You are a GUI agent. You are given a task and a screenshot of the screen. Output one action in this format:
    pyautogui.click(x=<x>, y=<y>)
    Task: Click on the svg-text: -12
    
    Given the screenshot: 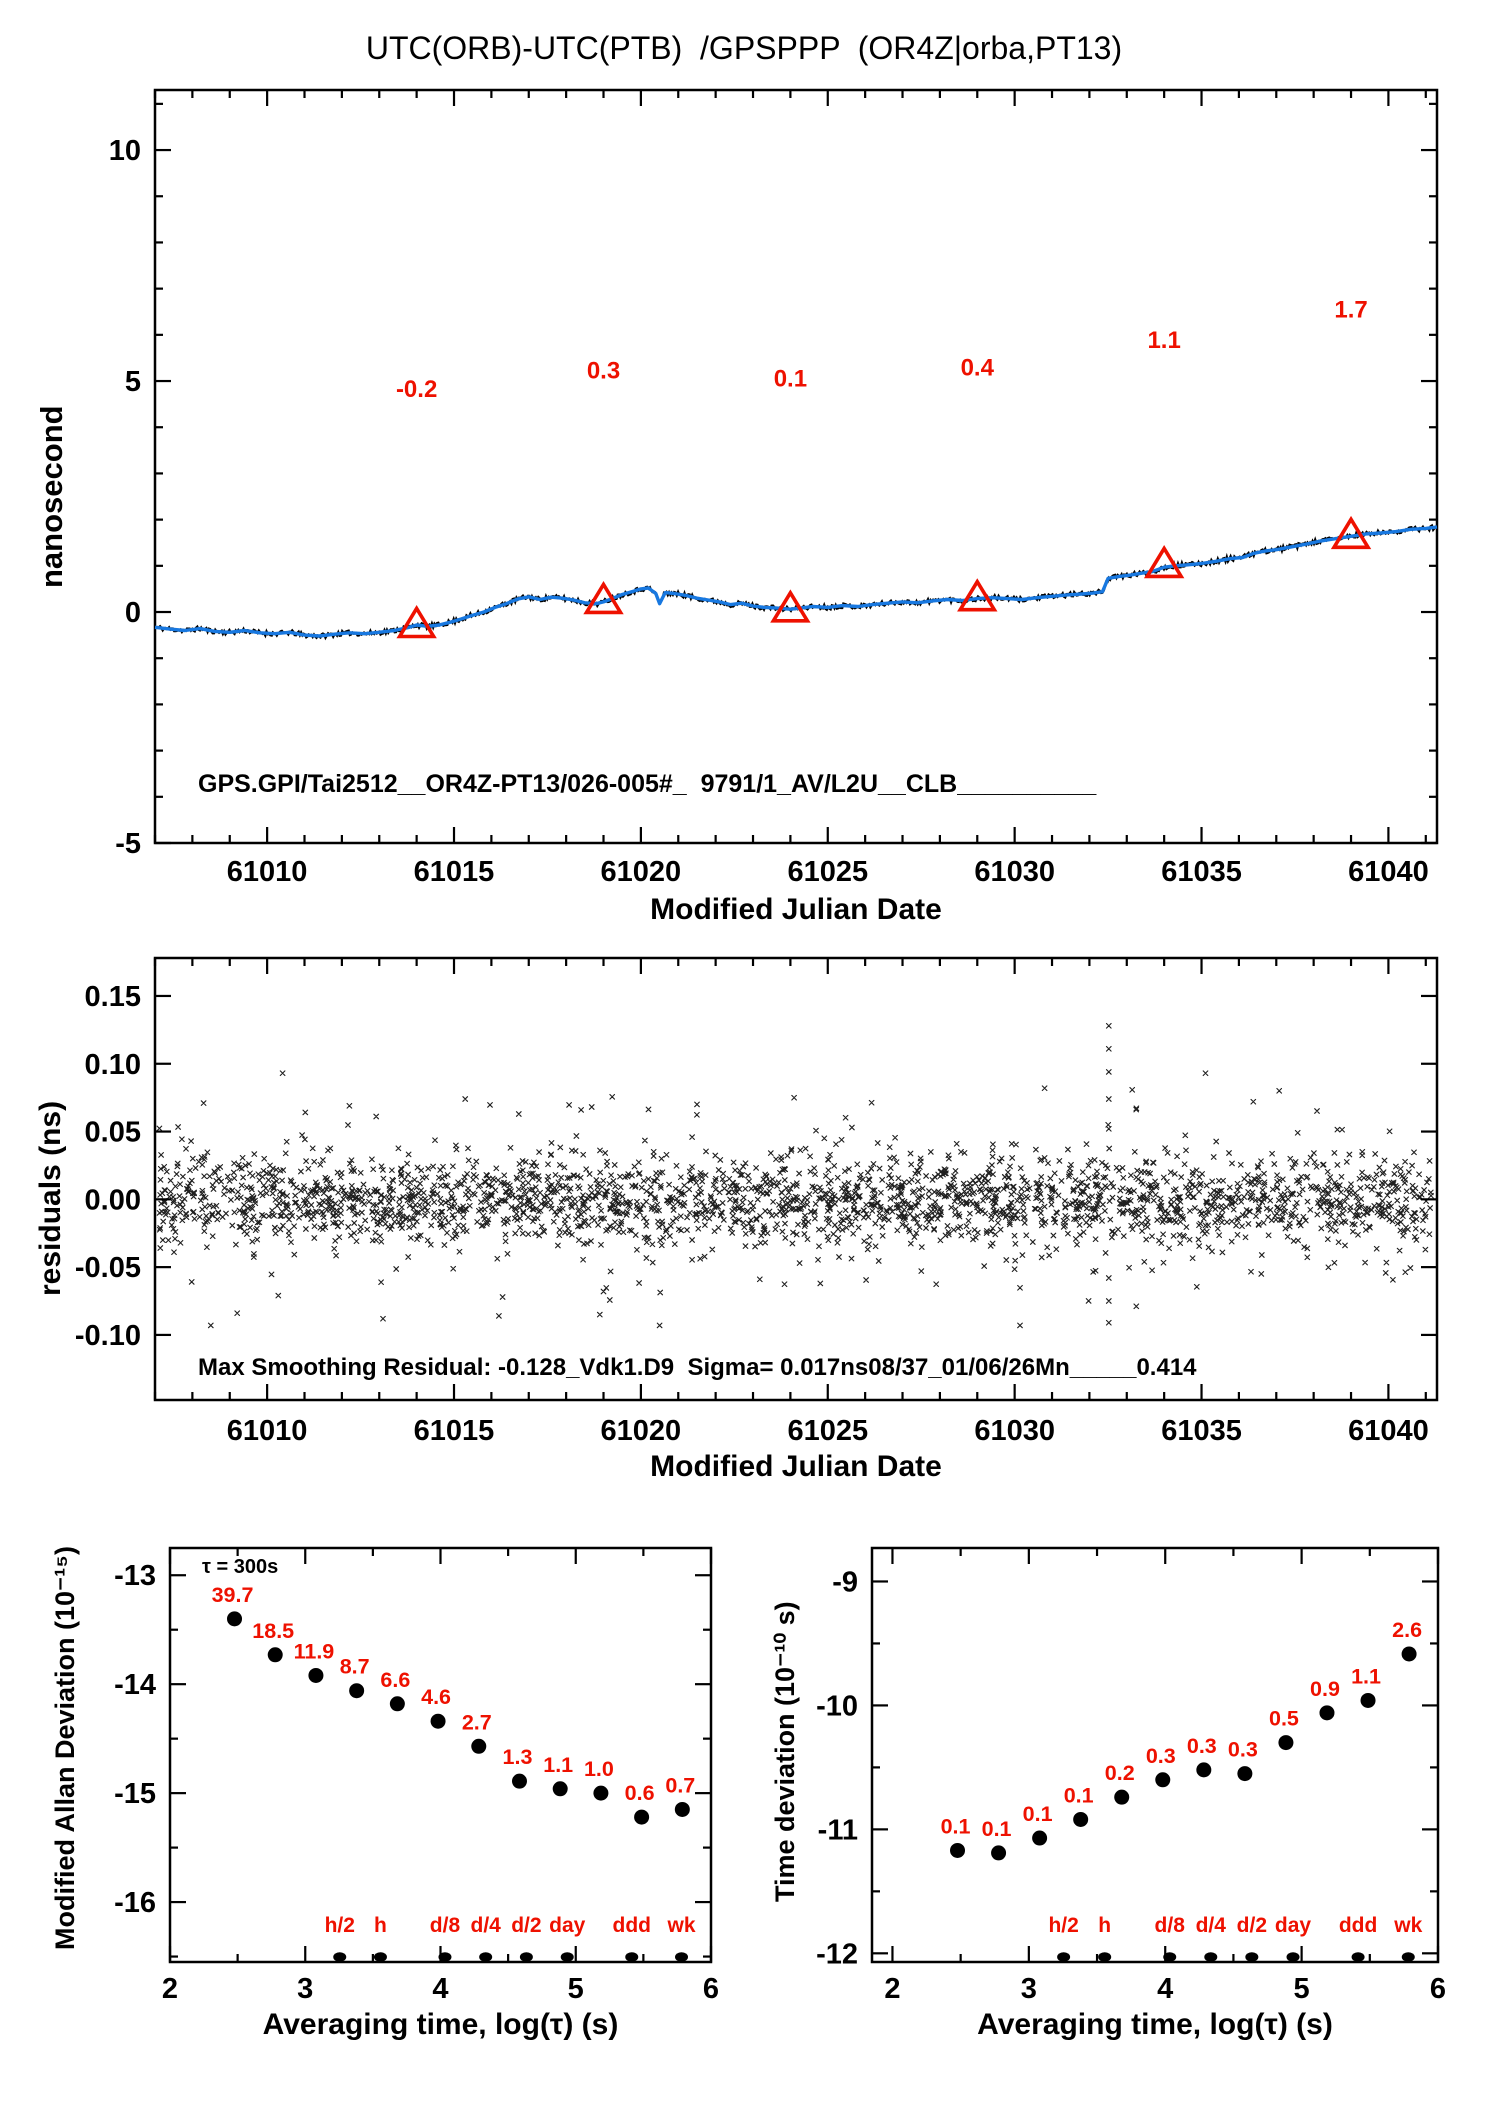 What is the action you would take?
    pyautogui.click(x=837, y=1954)
    